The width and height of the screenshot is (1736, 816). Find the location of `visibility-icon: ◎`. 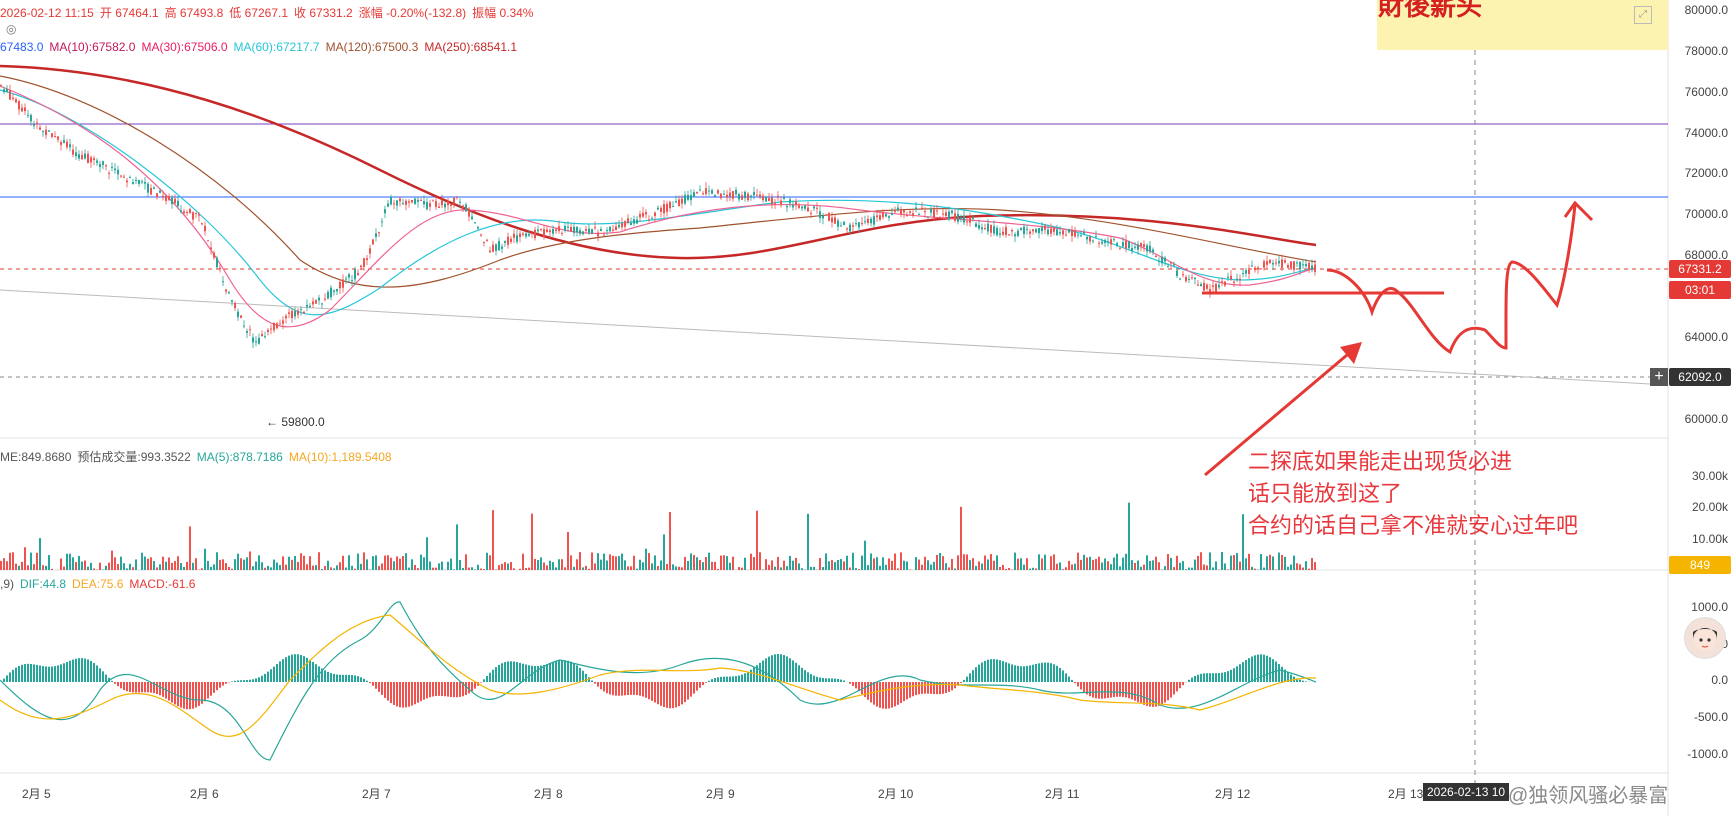

visibility-icon: ◎ is located at coordinates (11, 29).